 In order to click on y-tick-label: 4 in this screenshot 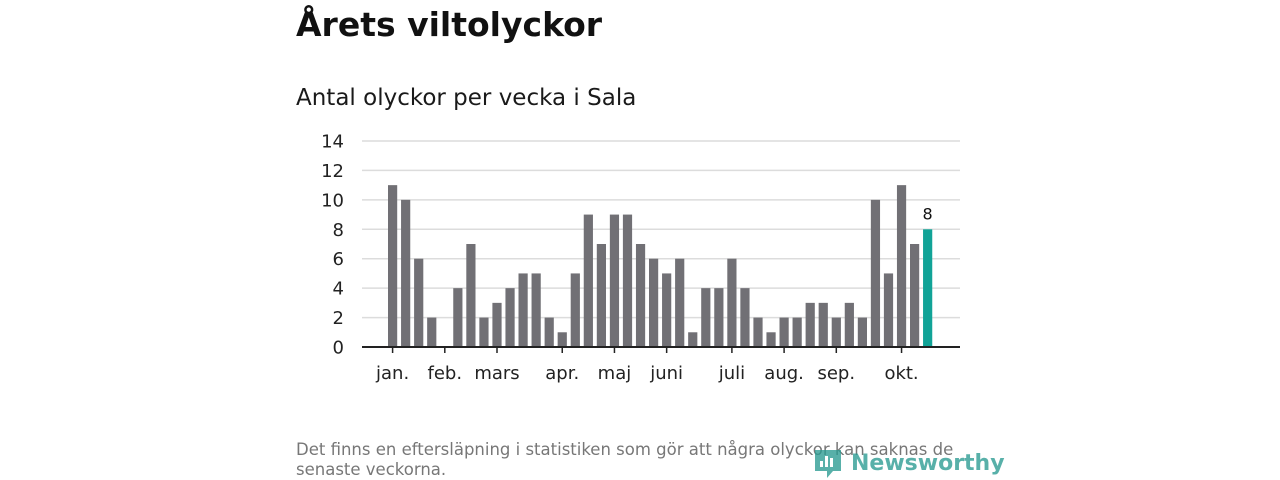, I will do `click(338, 289)`.